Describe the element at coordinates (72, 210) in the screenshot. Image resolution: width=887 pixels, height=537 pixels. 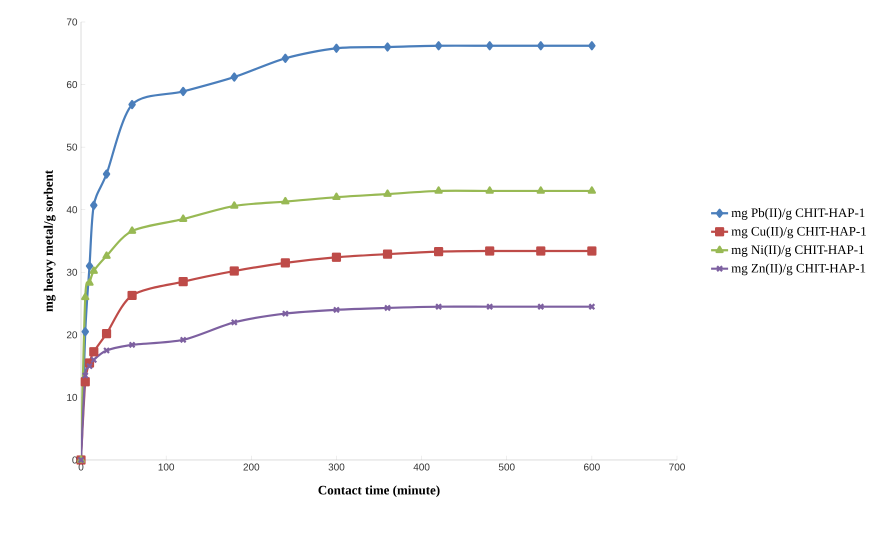
I see `y-tick-label: 40` at that location.